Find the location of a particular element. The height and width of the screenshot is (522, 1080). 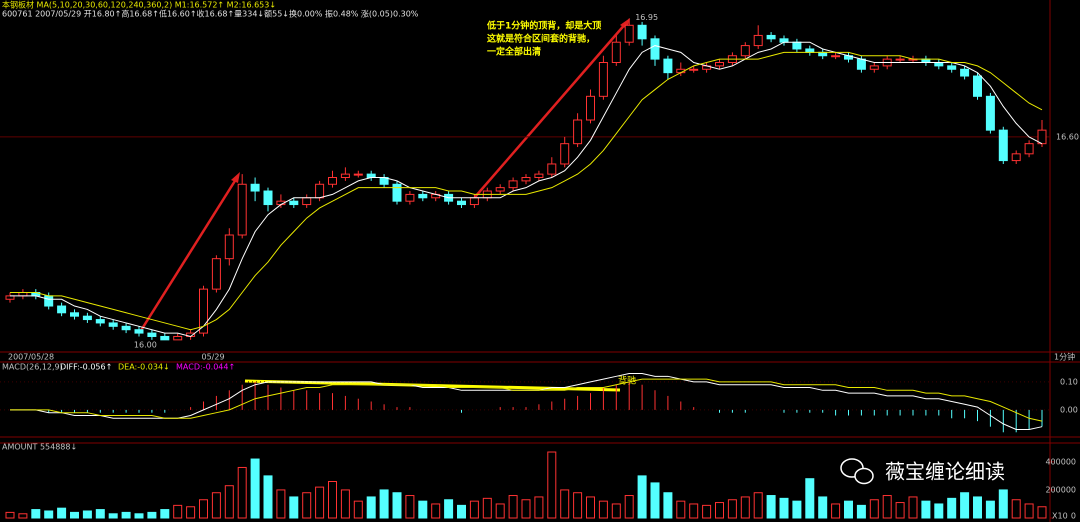

watermark-icon is located at coordinates (857, 471).